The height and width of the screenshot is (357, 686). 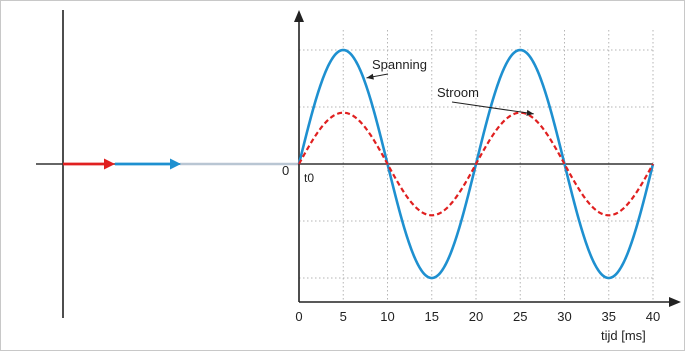 I want to click on x-tick-label-4: 20, so click(x=476, y=316).